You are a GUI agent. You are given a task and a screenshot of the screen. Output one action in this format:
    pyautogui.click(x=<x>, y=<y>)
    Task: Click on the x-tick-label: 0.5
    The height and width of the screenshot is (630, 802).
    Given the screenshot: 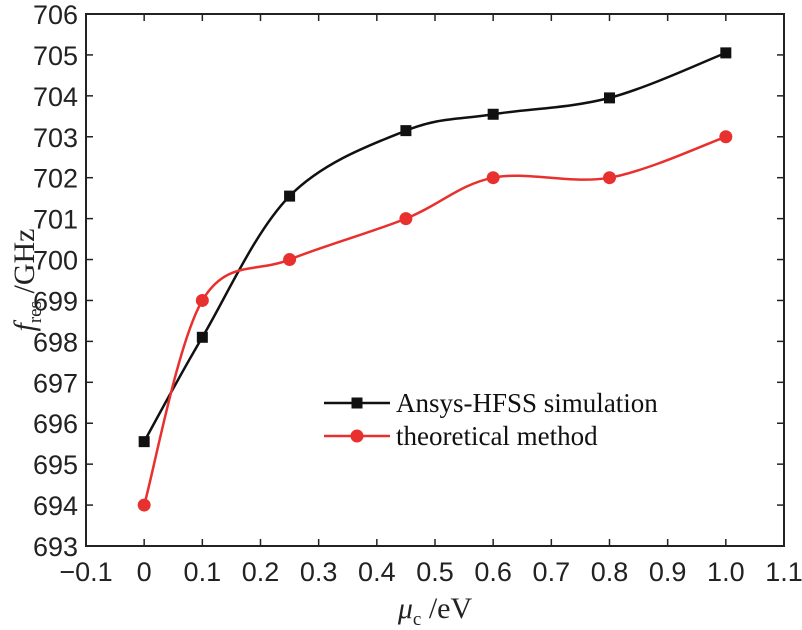 What is the action you would take?
    pyautogui.click(x=435, y=572)
    